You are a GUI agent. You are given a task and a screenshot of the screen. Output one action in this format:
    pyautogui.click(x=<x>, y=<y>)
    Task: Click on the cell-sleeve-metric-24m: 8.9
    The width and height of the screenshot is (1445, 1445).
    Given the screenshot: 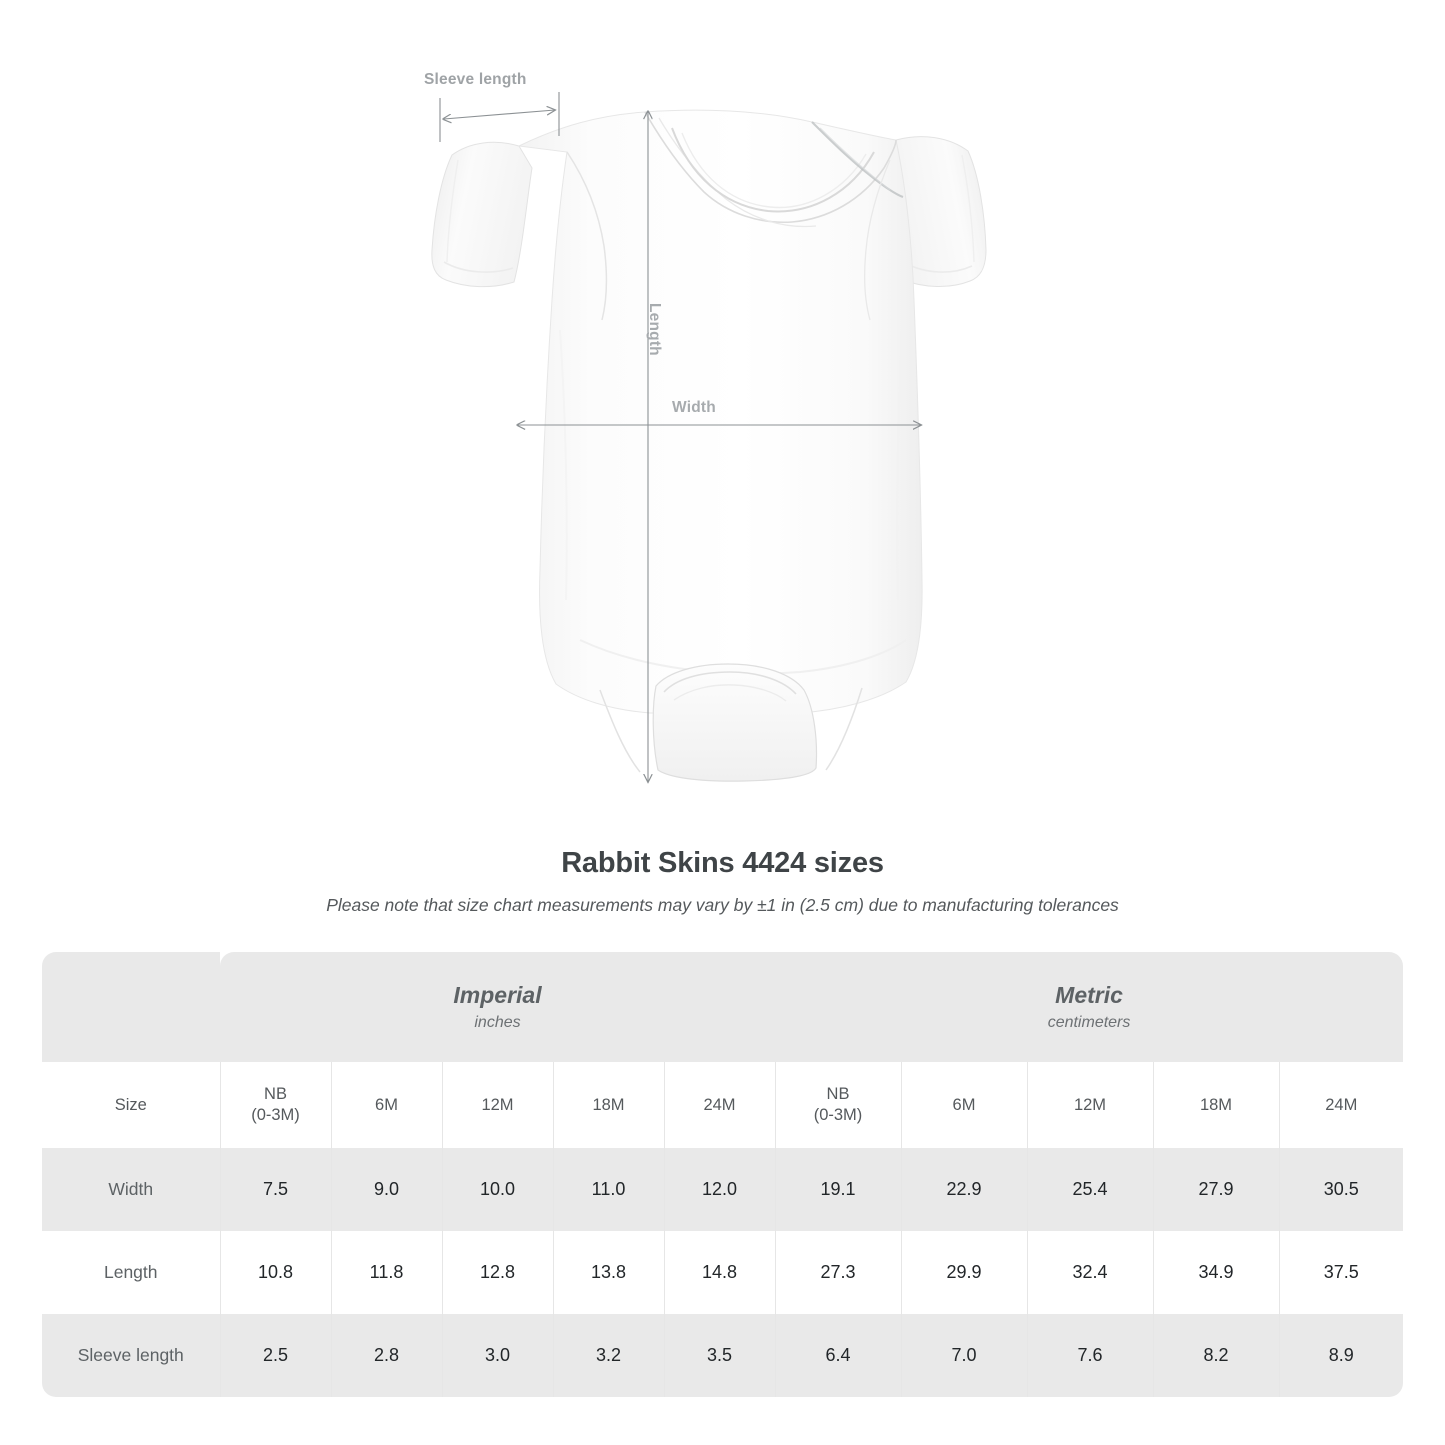 What is the action you would take?
    pyautogui.click(x=1341, y=1355)
    